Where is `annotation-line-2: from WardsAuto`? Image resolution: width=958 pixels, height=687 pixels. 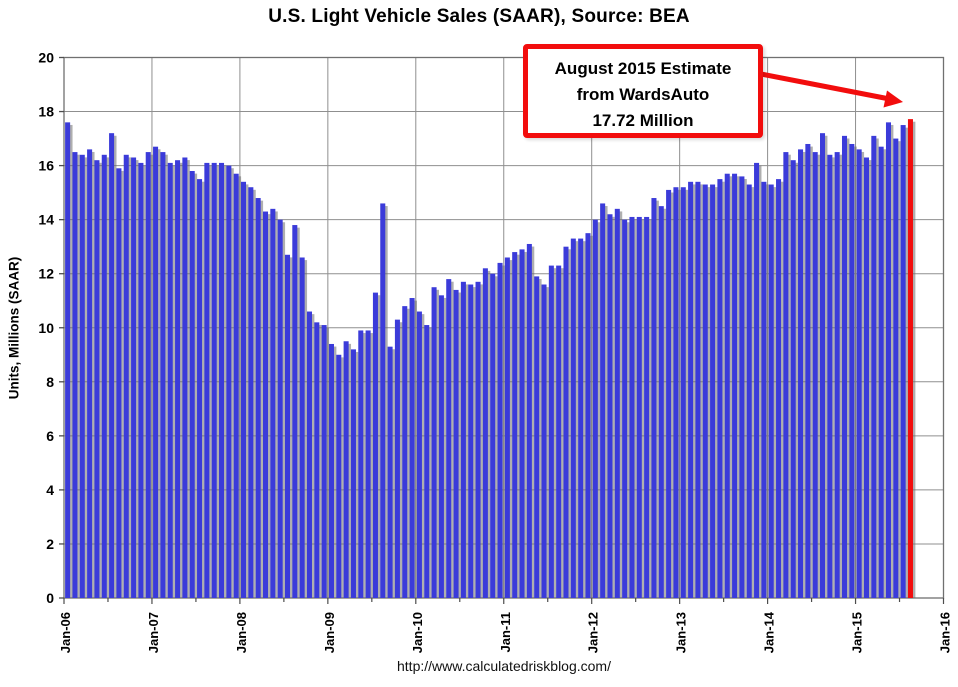 annotation-line-2: from WardsAuto is located at coordinates (643, 94).